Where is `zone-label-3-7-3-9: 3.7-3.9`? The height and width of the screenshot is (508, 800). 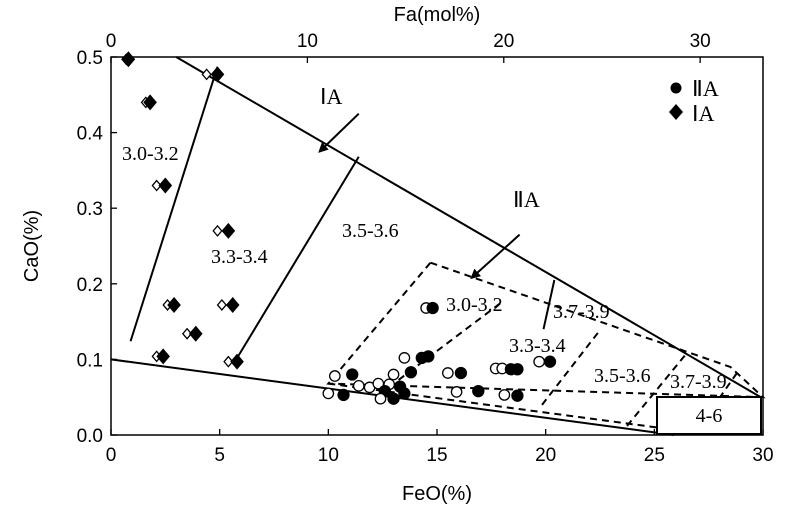
zone-label-3-7-3-9: 3.7-3.9 is located at coordinates (581, 312).